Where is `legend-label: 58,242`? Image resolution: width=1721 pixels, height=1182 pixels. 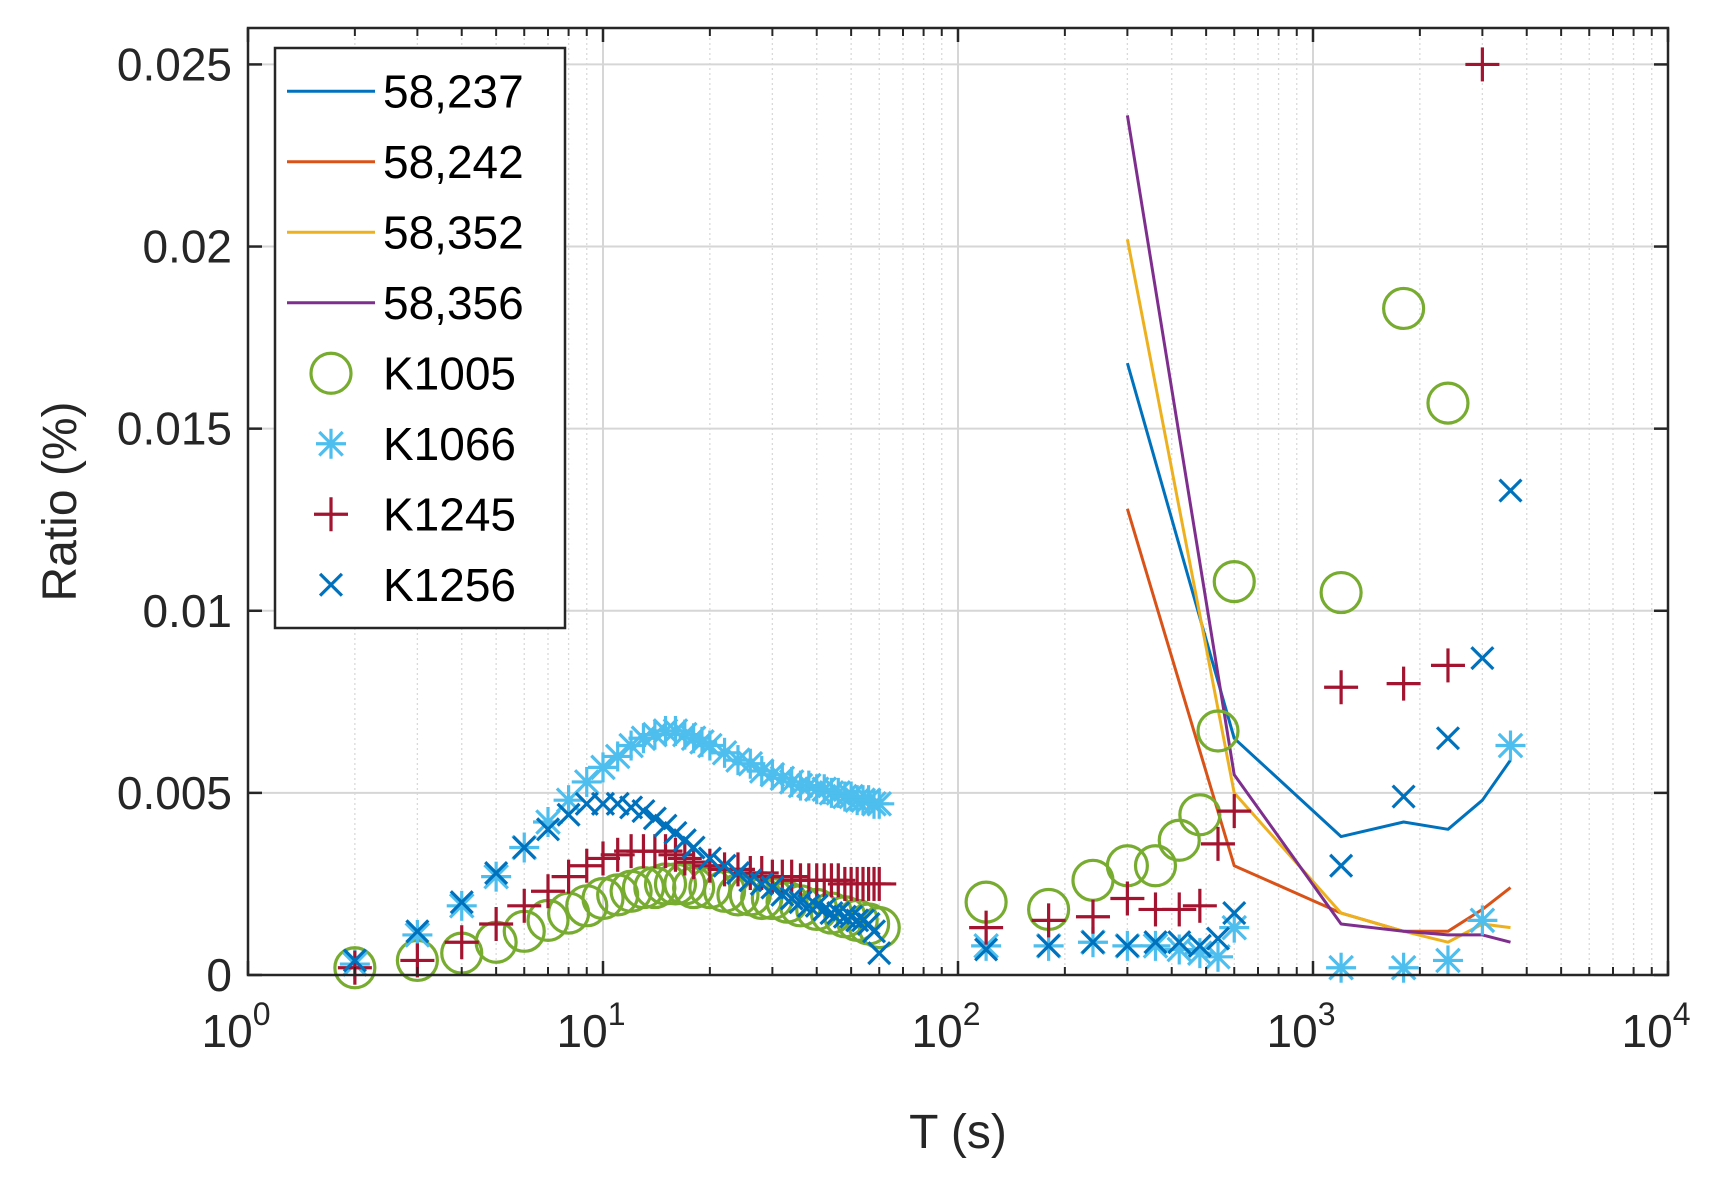 legend-label: 58,242 is located at coordinates (453, 162).